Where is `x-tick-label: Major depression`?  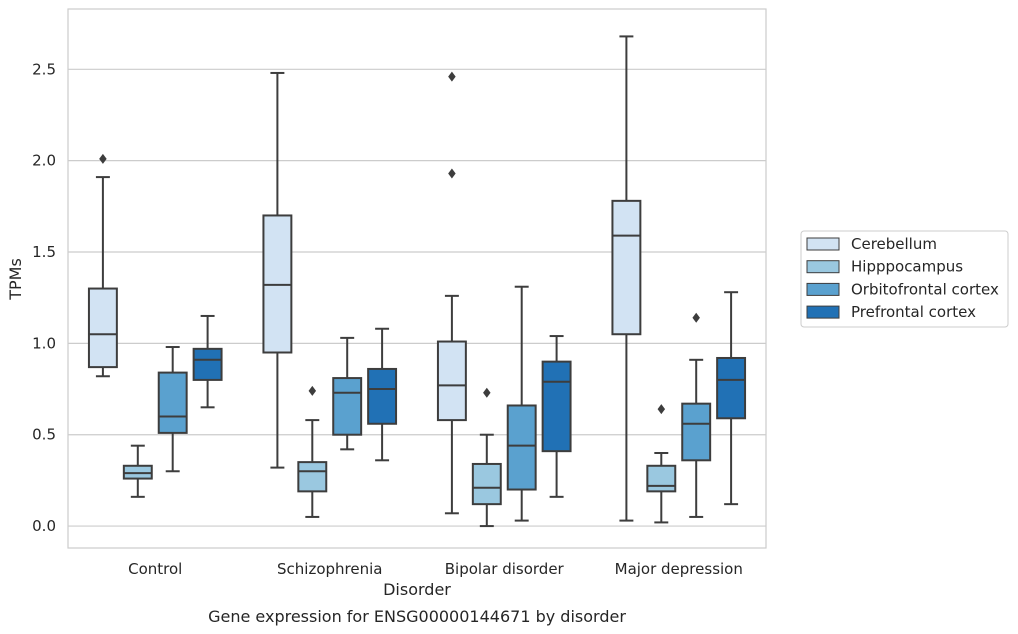 x-tick-label: Major depression is located at coordinates (679, 569).